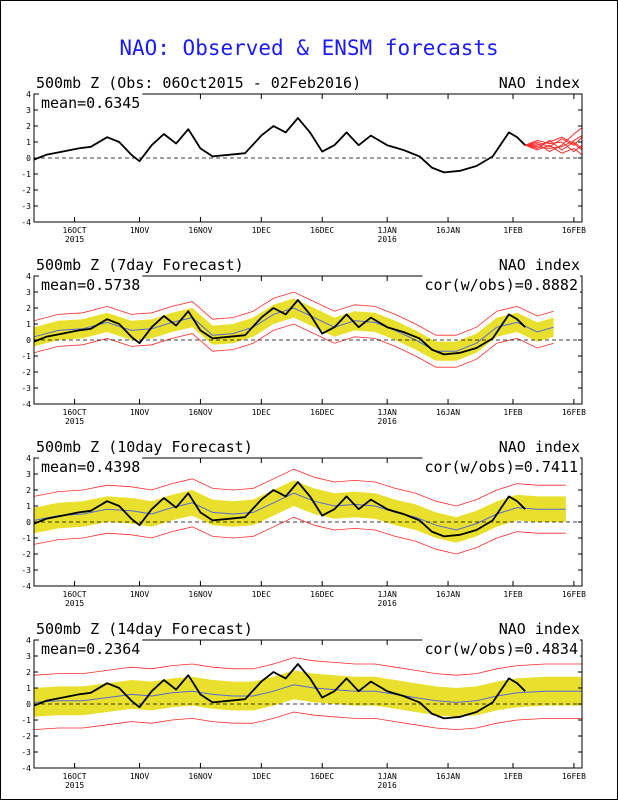 This screenshot has width=618, height=800. I want to click on mean-annotation: mean=0.6345, so click(90, 103).